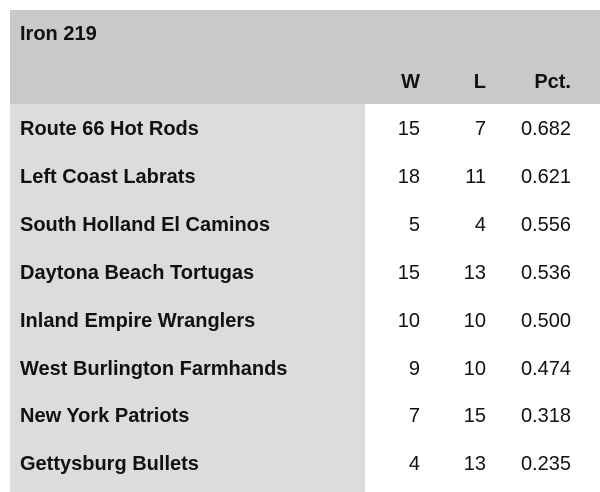  What do you see at coordinates (545, 368) in the screenshot?
I see `stat-cell: 0.474` at bounding box center [545, 368].